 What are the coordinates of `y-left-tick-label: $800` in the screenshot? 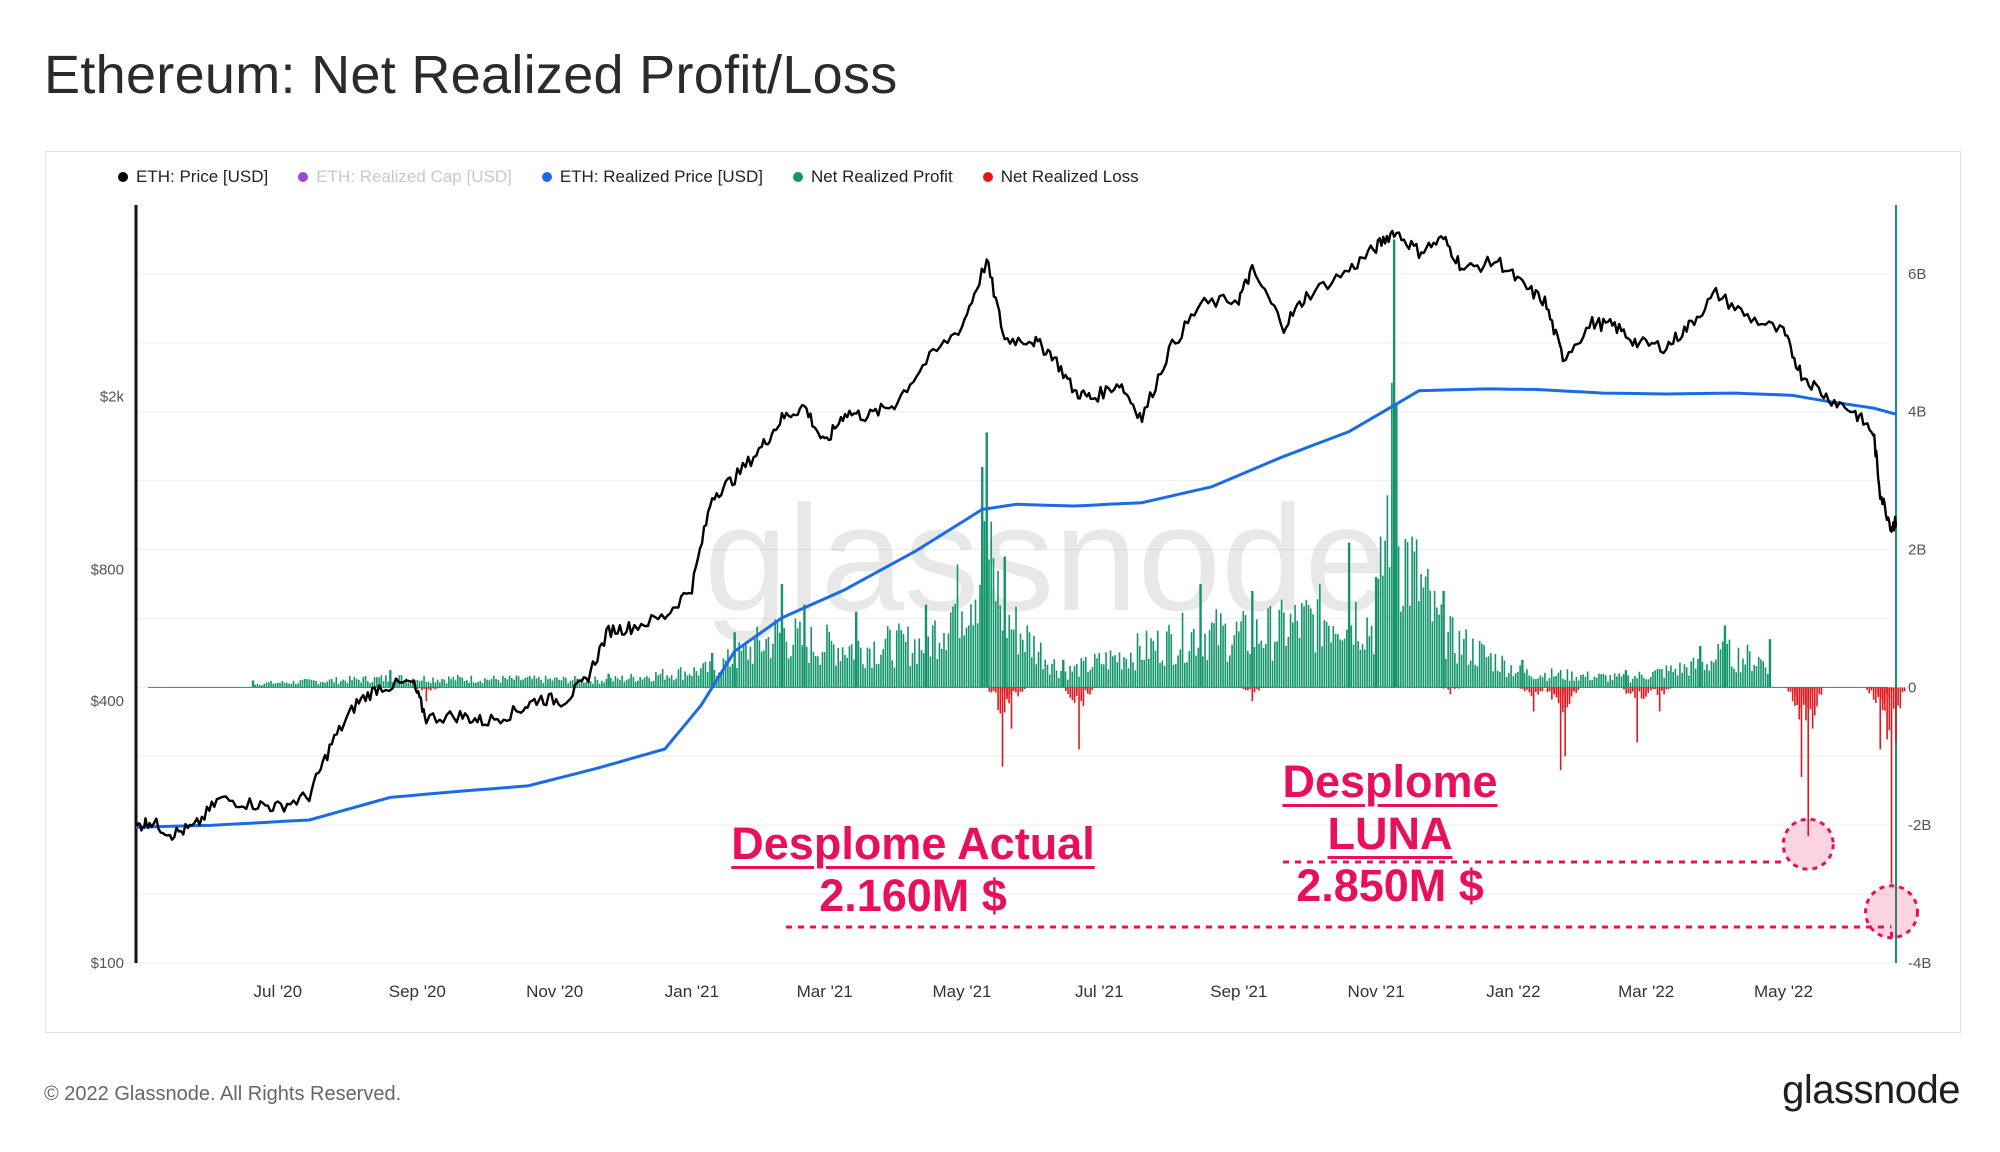 It's located at (107, 570).